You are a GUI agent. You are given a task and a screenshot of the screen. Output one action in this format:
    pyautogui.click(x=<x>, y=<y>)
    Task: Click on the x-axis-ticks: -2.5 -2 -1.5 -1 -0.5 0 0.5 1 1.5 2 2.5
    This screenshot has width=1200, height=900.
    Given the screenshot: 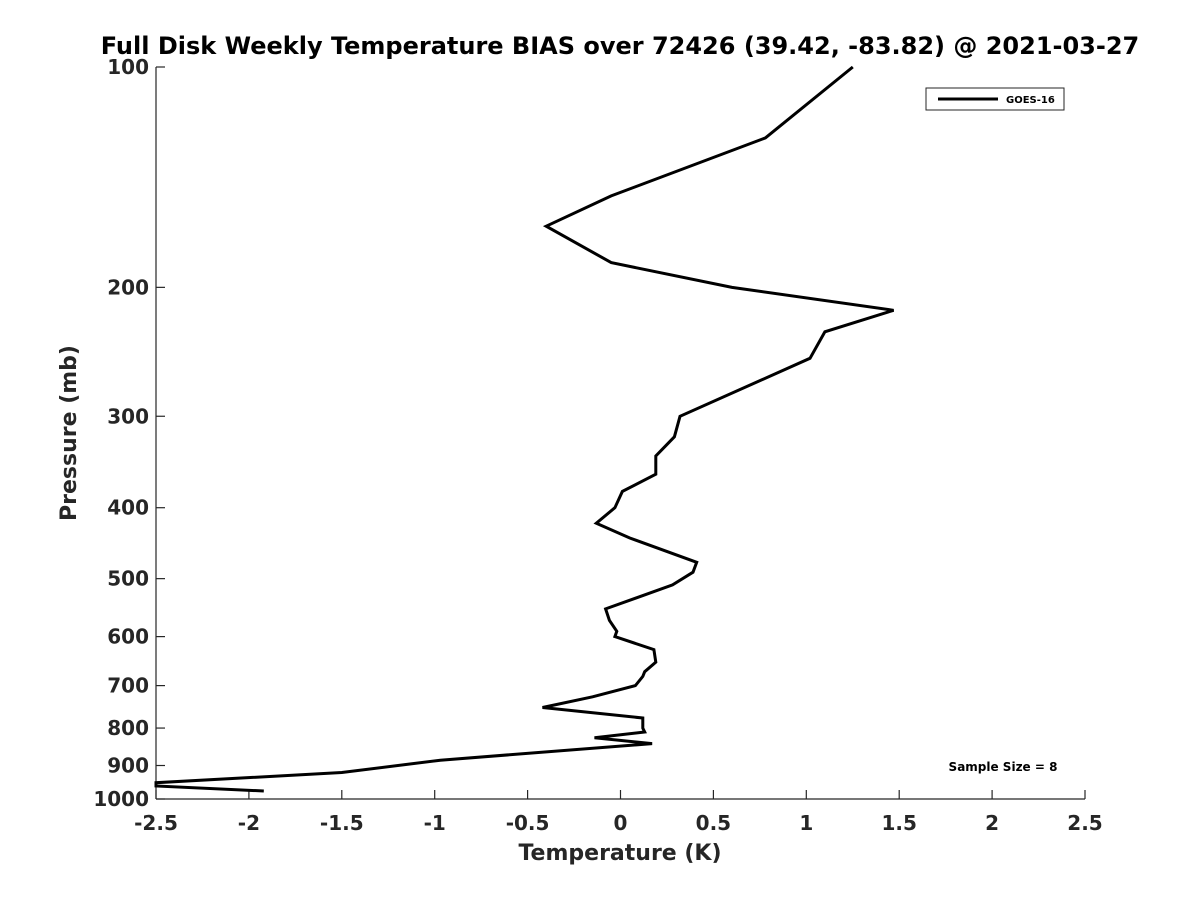 What is the action you would take?
    pyautogui.click(x=618, y=812)
    